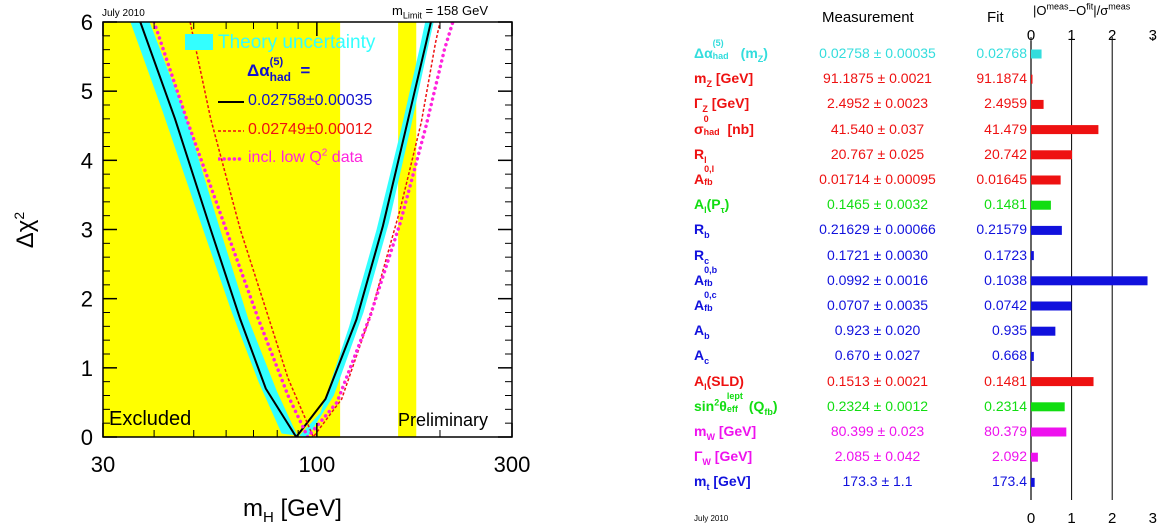  What do you see at coordinates (310, 100) in the screenshot?
I see `legend-line1-label: 0.02758±0.00035` at bounding box center [310, 100].